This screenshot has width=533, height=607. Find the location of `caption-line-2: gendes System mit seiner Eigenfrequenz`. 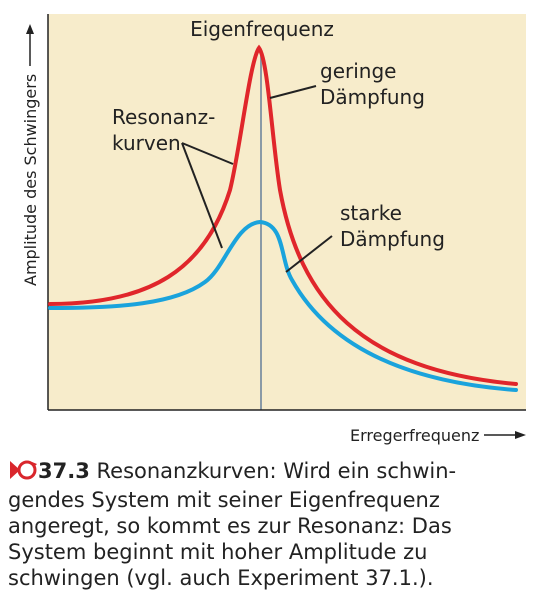

caption-line-2: gendes System mit seiner Eigenfrequenz is located at coordinates (224, 500).